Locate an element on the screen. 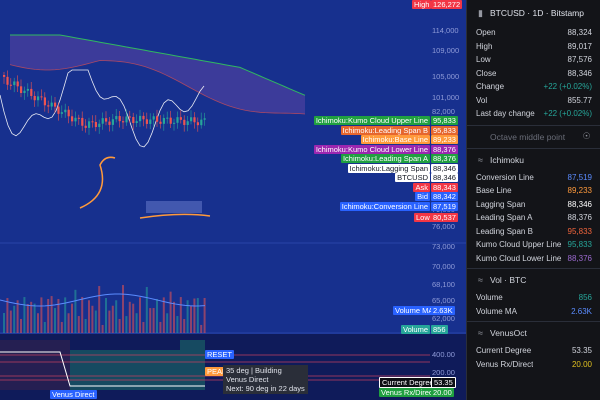 The height and width of the screenshot is (400, 600). current-degree-label: Current Degree is located at coordinates (408, 382).